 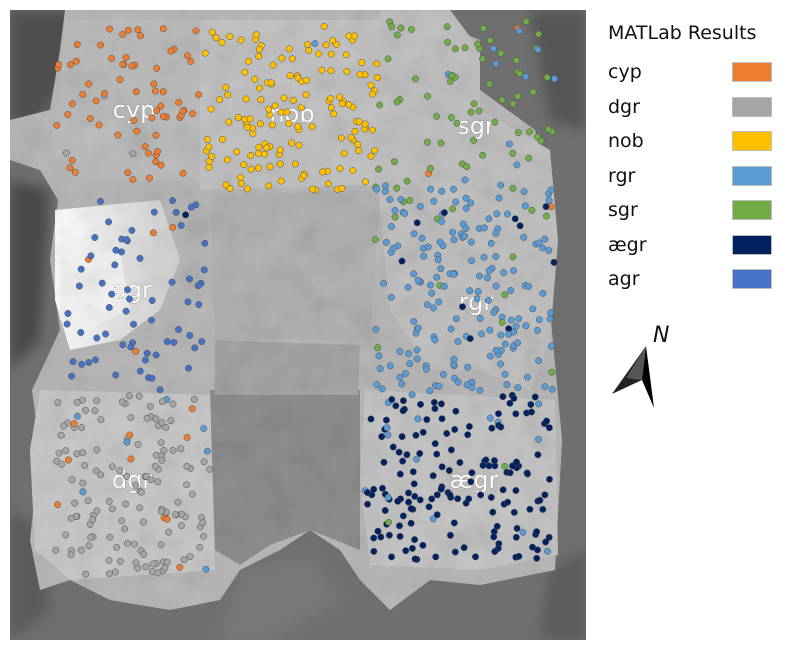 What do you see at coordinates (626, 141) in the screenshot?
I see `legend-item-label: nob` at bounding box center [626, 141].